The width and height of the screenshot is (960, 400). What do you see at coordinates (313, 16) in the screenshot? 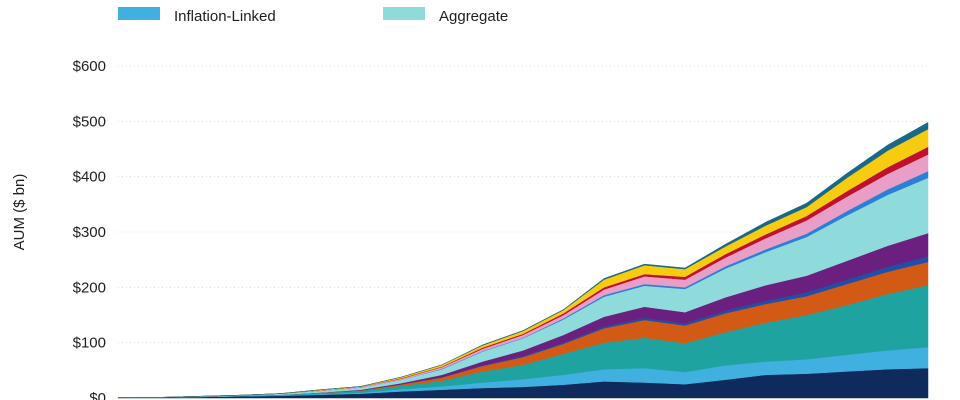
I see `legend: Inflation-Linked Aggregate` at bounding box center [313, 16].